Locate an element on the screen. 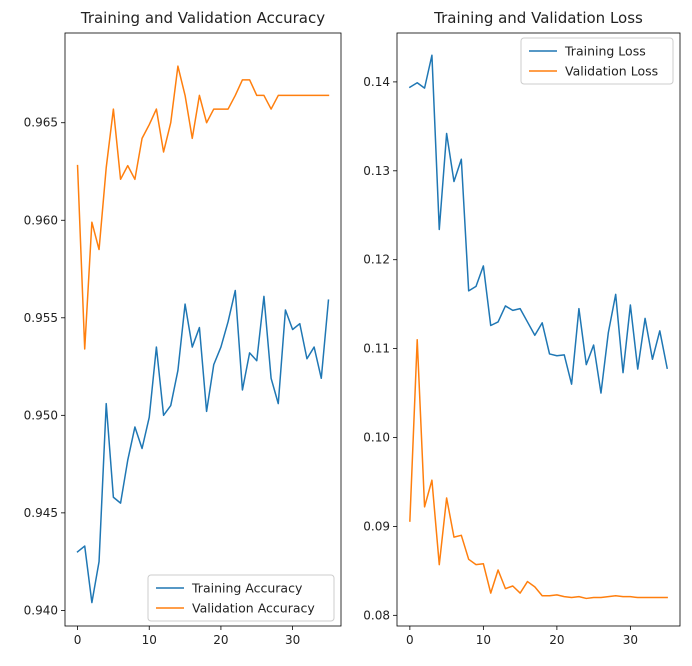  accuracy-y-tick-label: 0.965 is located at coordinates (41, 123).